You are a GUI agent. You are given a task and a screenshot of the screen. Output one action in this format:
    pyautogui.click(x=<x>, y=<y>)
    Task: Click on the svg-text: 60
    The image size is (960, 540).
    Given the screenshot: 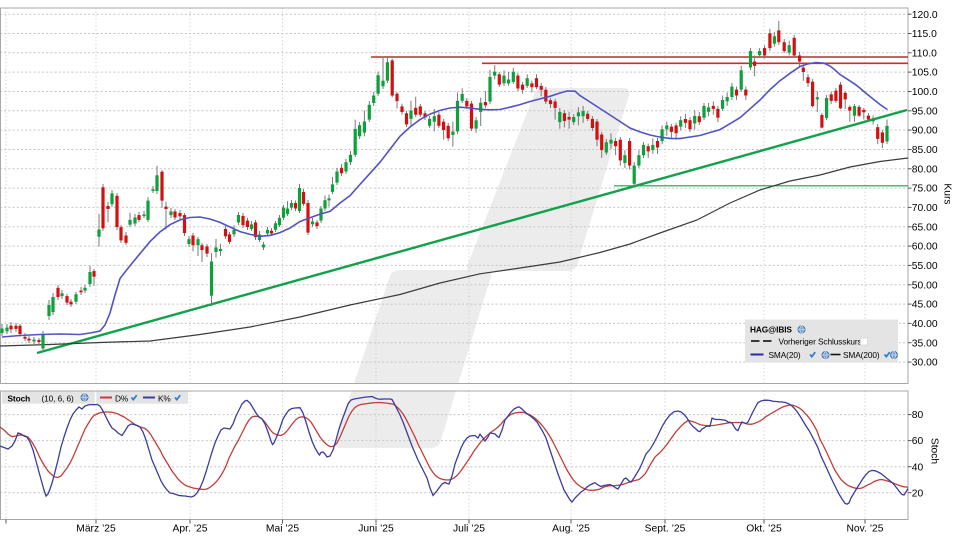 What is the action you would take?
    pyautogui.click(x=918, y=441)
    